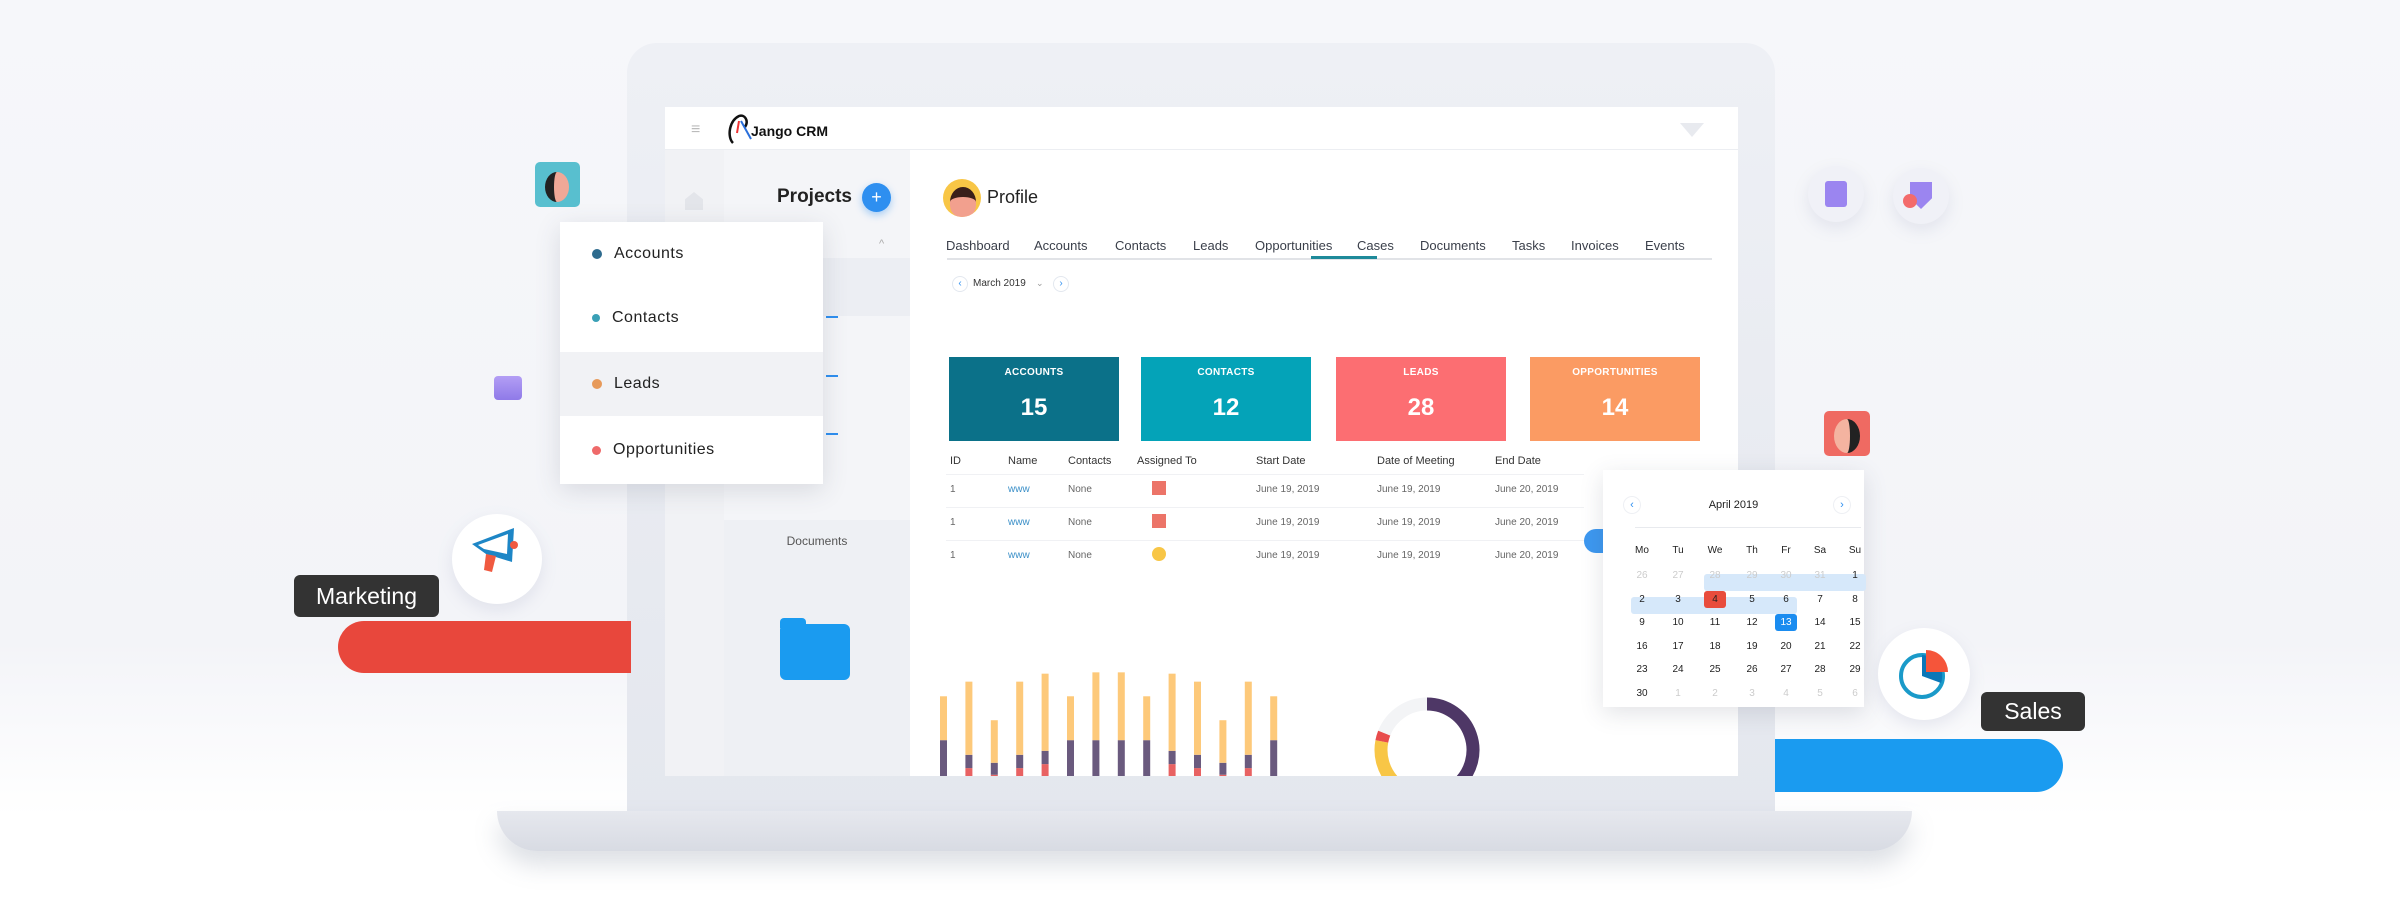  What do you see at coordinates (1034, 399) in the screenshot?
I see `stat-card-accounts: ACCOUNTS 15` at bounding box center [1034, 399].